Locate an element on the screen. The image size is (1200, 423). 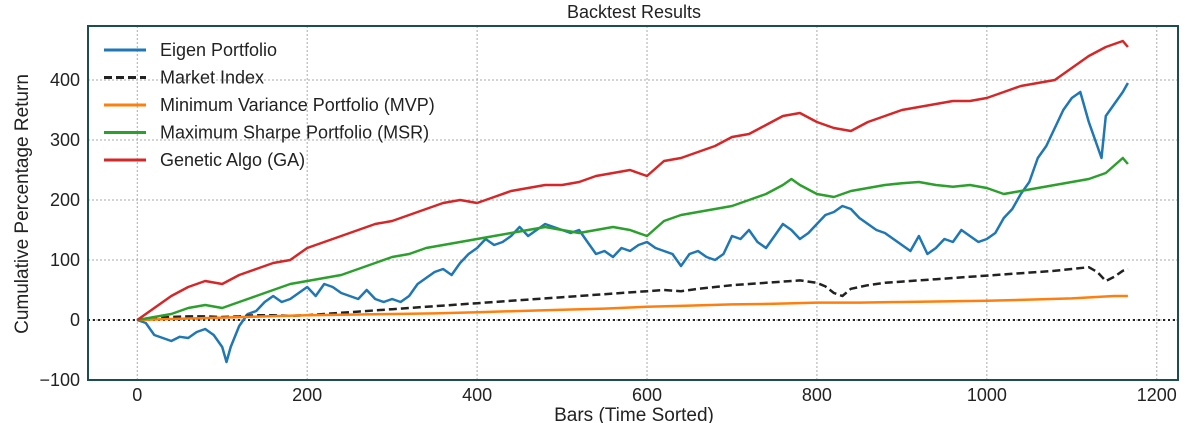
chart-title: Backtest Results is located at coordinates (634, 12).